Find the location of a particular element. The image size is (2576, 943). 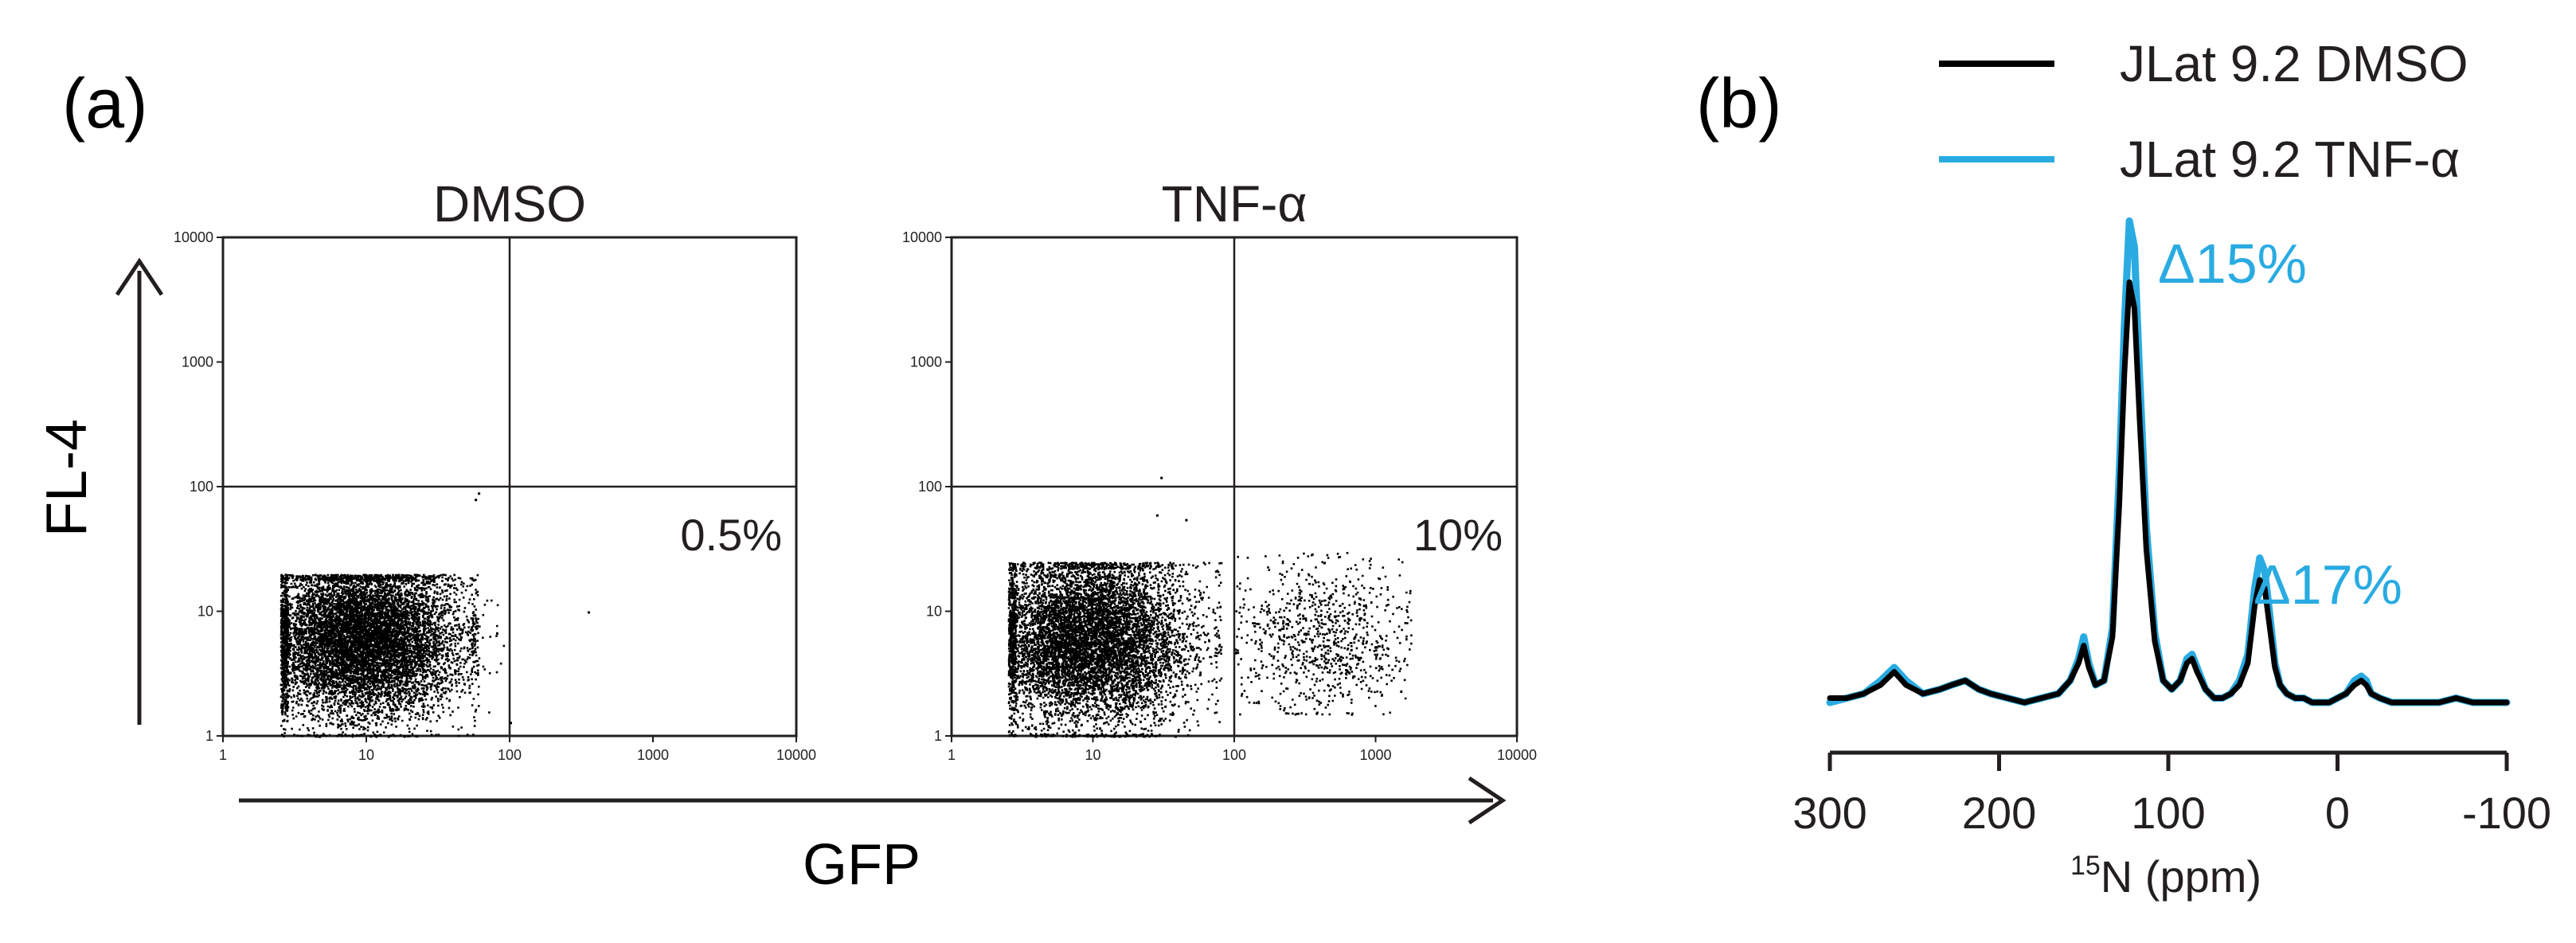

delta-annotation: Δ17% is located at coordinates (2328, 585).